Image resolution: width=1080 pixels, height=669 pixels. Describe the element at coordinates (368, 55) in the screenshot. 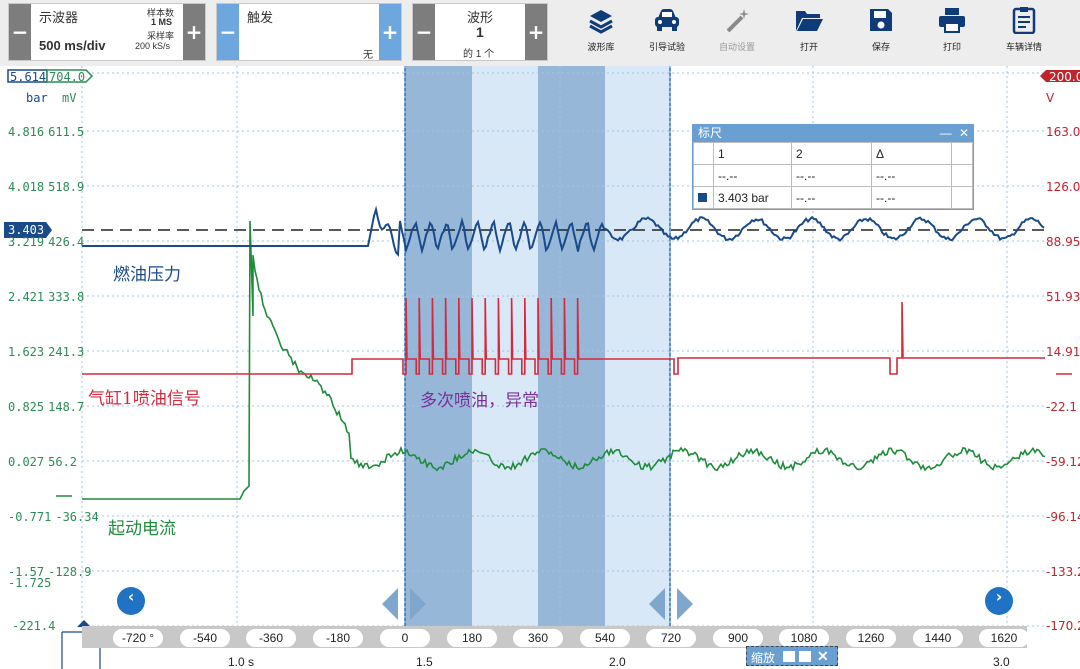

I see `trigger-mode: 无` at that location.